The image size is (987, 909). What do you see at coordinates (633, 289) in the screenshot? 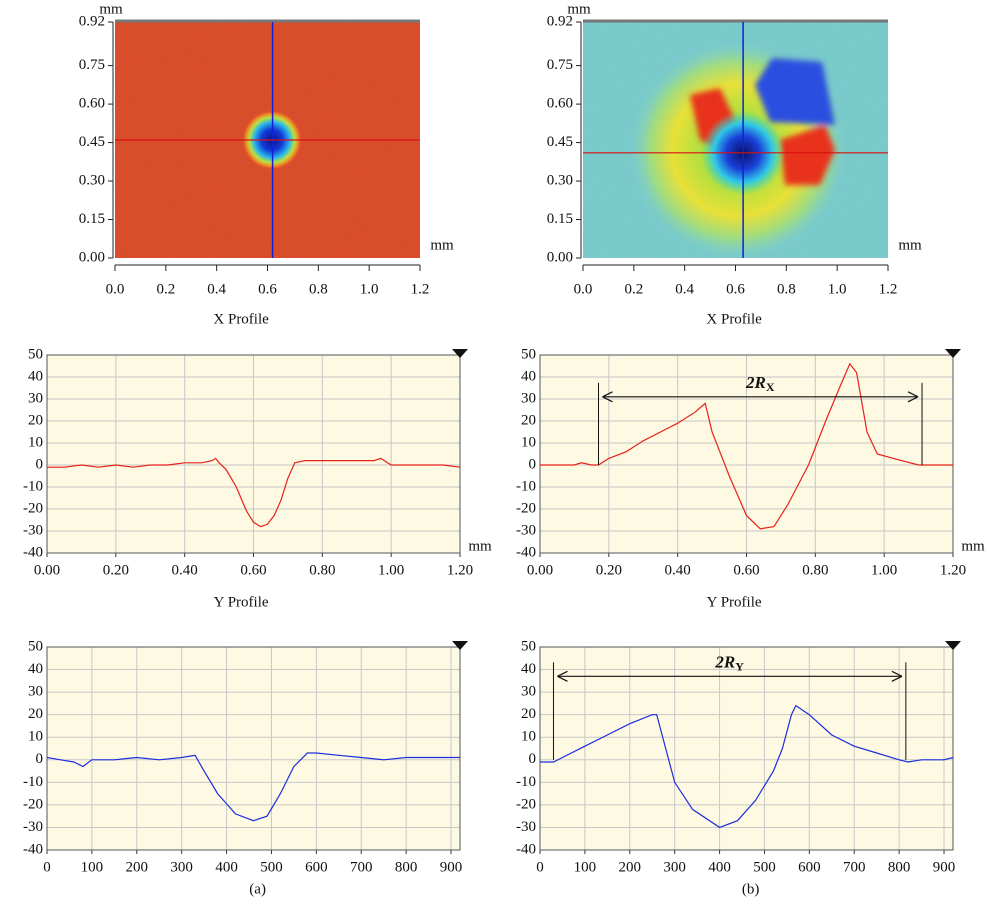
I see `x-tick-label: 0.2` at bounding box center [633, 289].